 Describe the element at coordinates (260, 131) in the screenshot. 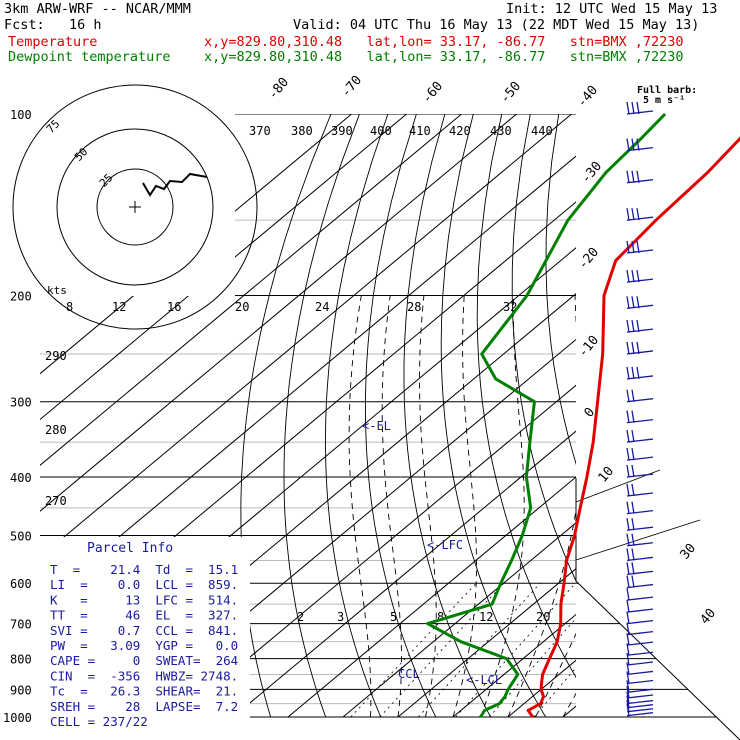

I see `theta-label: 370` at that location.